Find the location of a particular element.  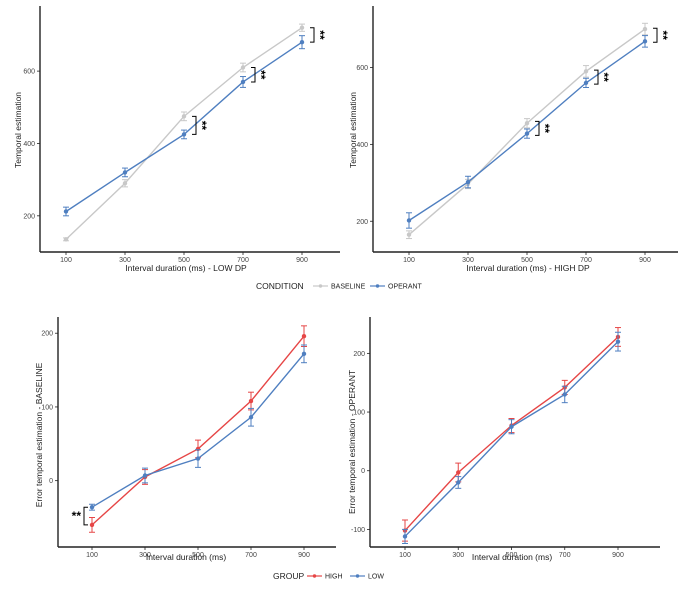

legend-baseline-label: BASELINE is located at coordinates (348, 287).